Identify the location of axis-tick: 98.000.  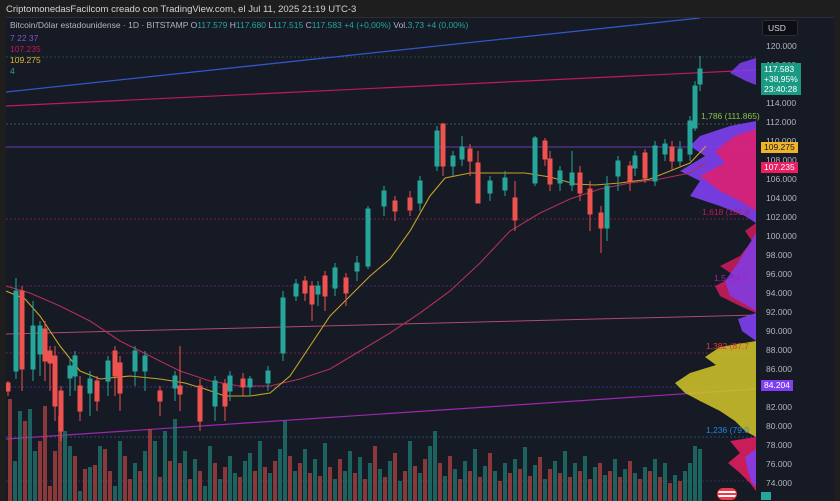
(779, 255).